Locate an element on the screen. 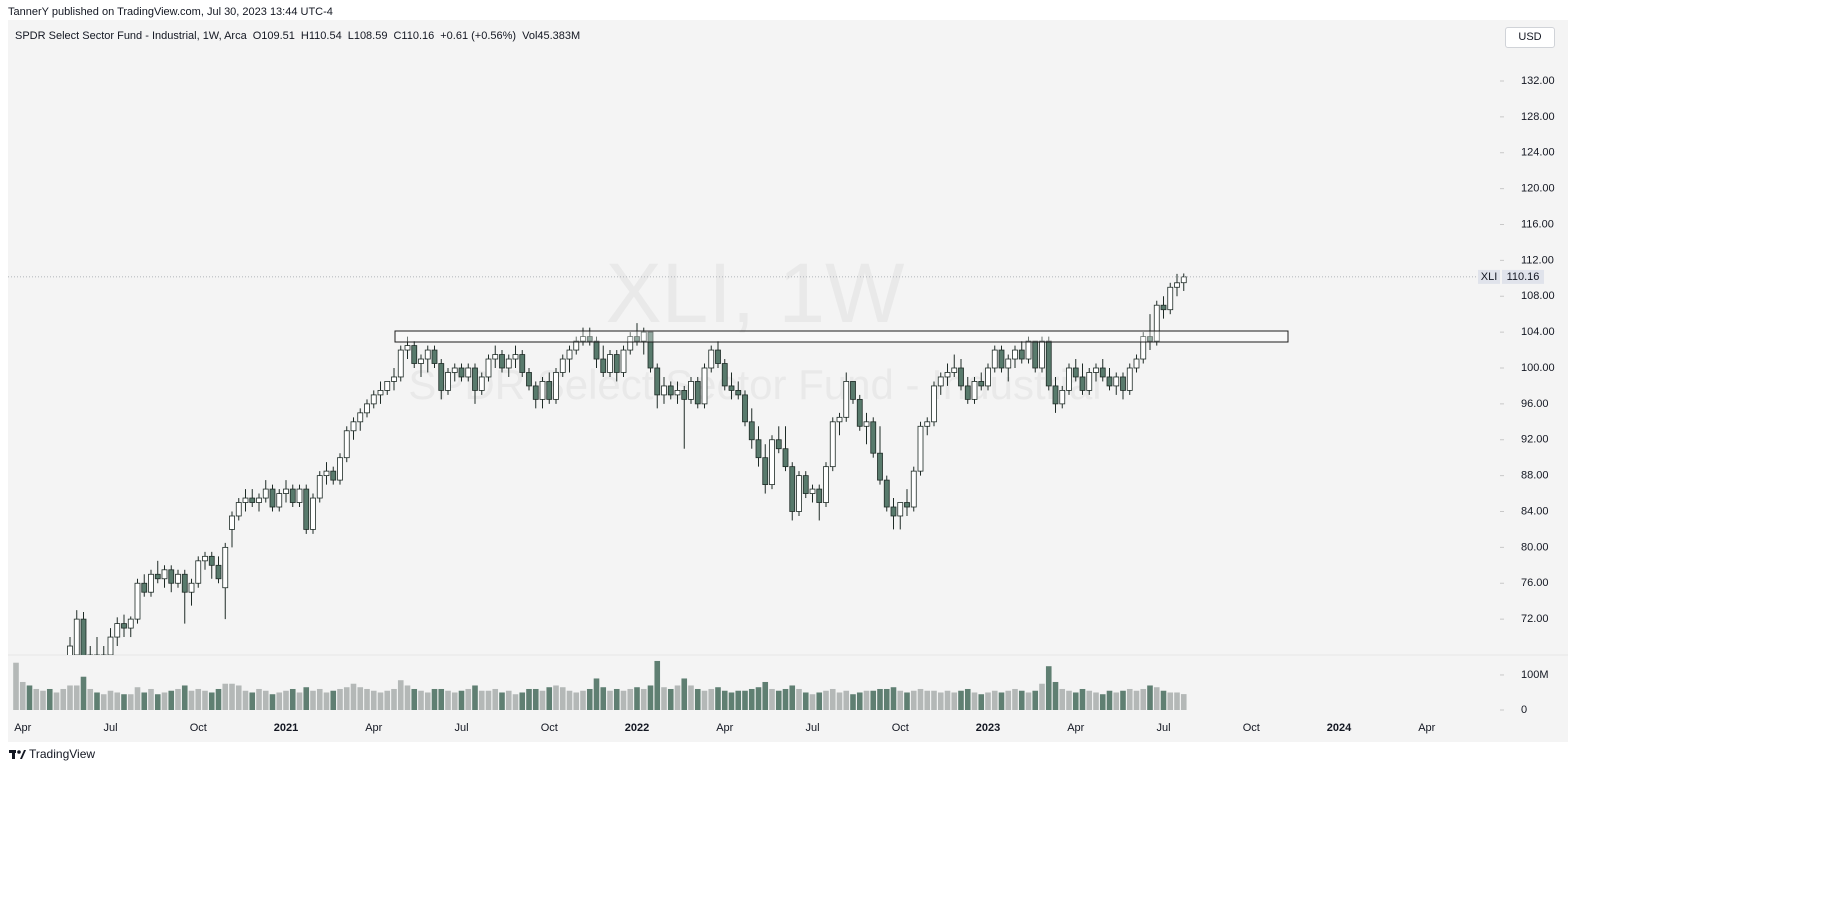 This screenshot has width=1835, height=901. x-tick-label: 2023 is located at coordinates (988, 728).